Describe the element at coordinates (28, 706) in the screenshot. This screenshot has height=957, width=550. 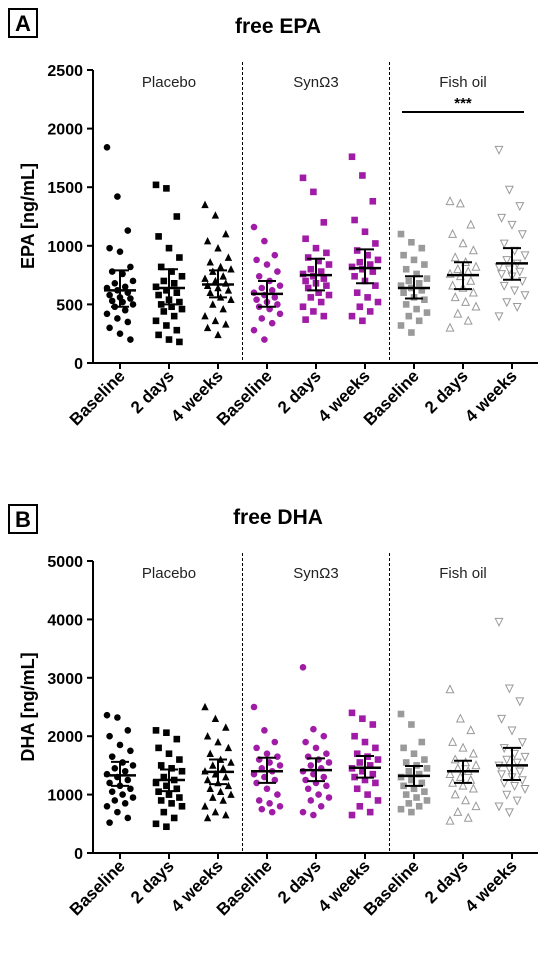
I see `panel-b-y-axis-label: DHA [ng/mL]` at that location.